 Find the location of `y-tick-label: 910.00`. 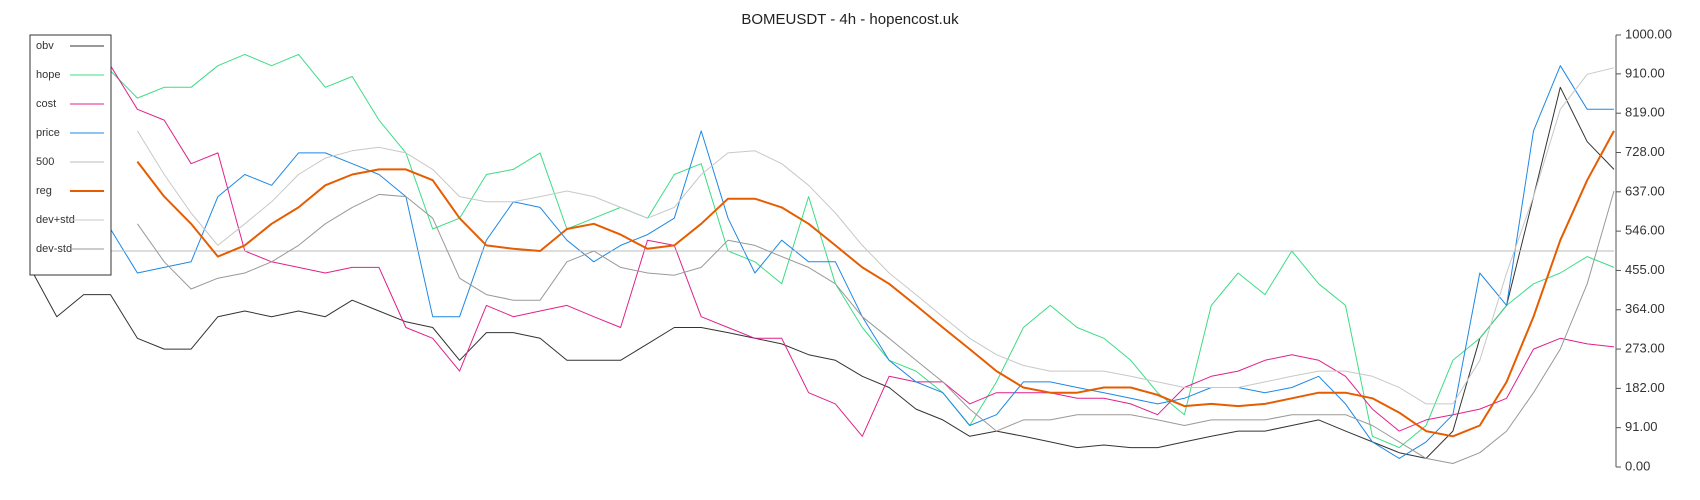

y-tick-label: 910.00 is located at coordinates (1645, 72).